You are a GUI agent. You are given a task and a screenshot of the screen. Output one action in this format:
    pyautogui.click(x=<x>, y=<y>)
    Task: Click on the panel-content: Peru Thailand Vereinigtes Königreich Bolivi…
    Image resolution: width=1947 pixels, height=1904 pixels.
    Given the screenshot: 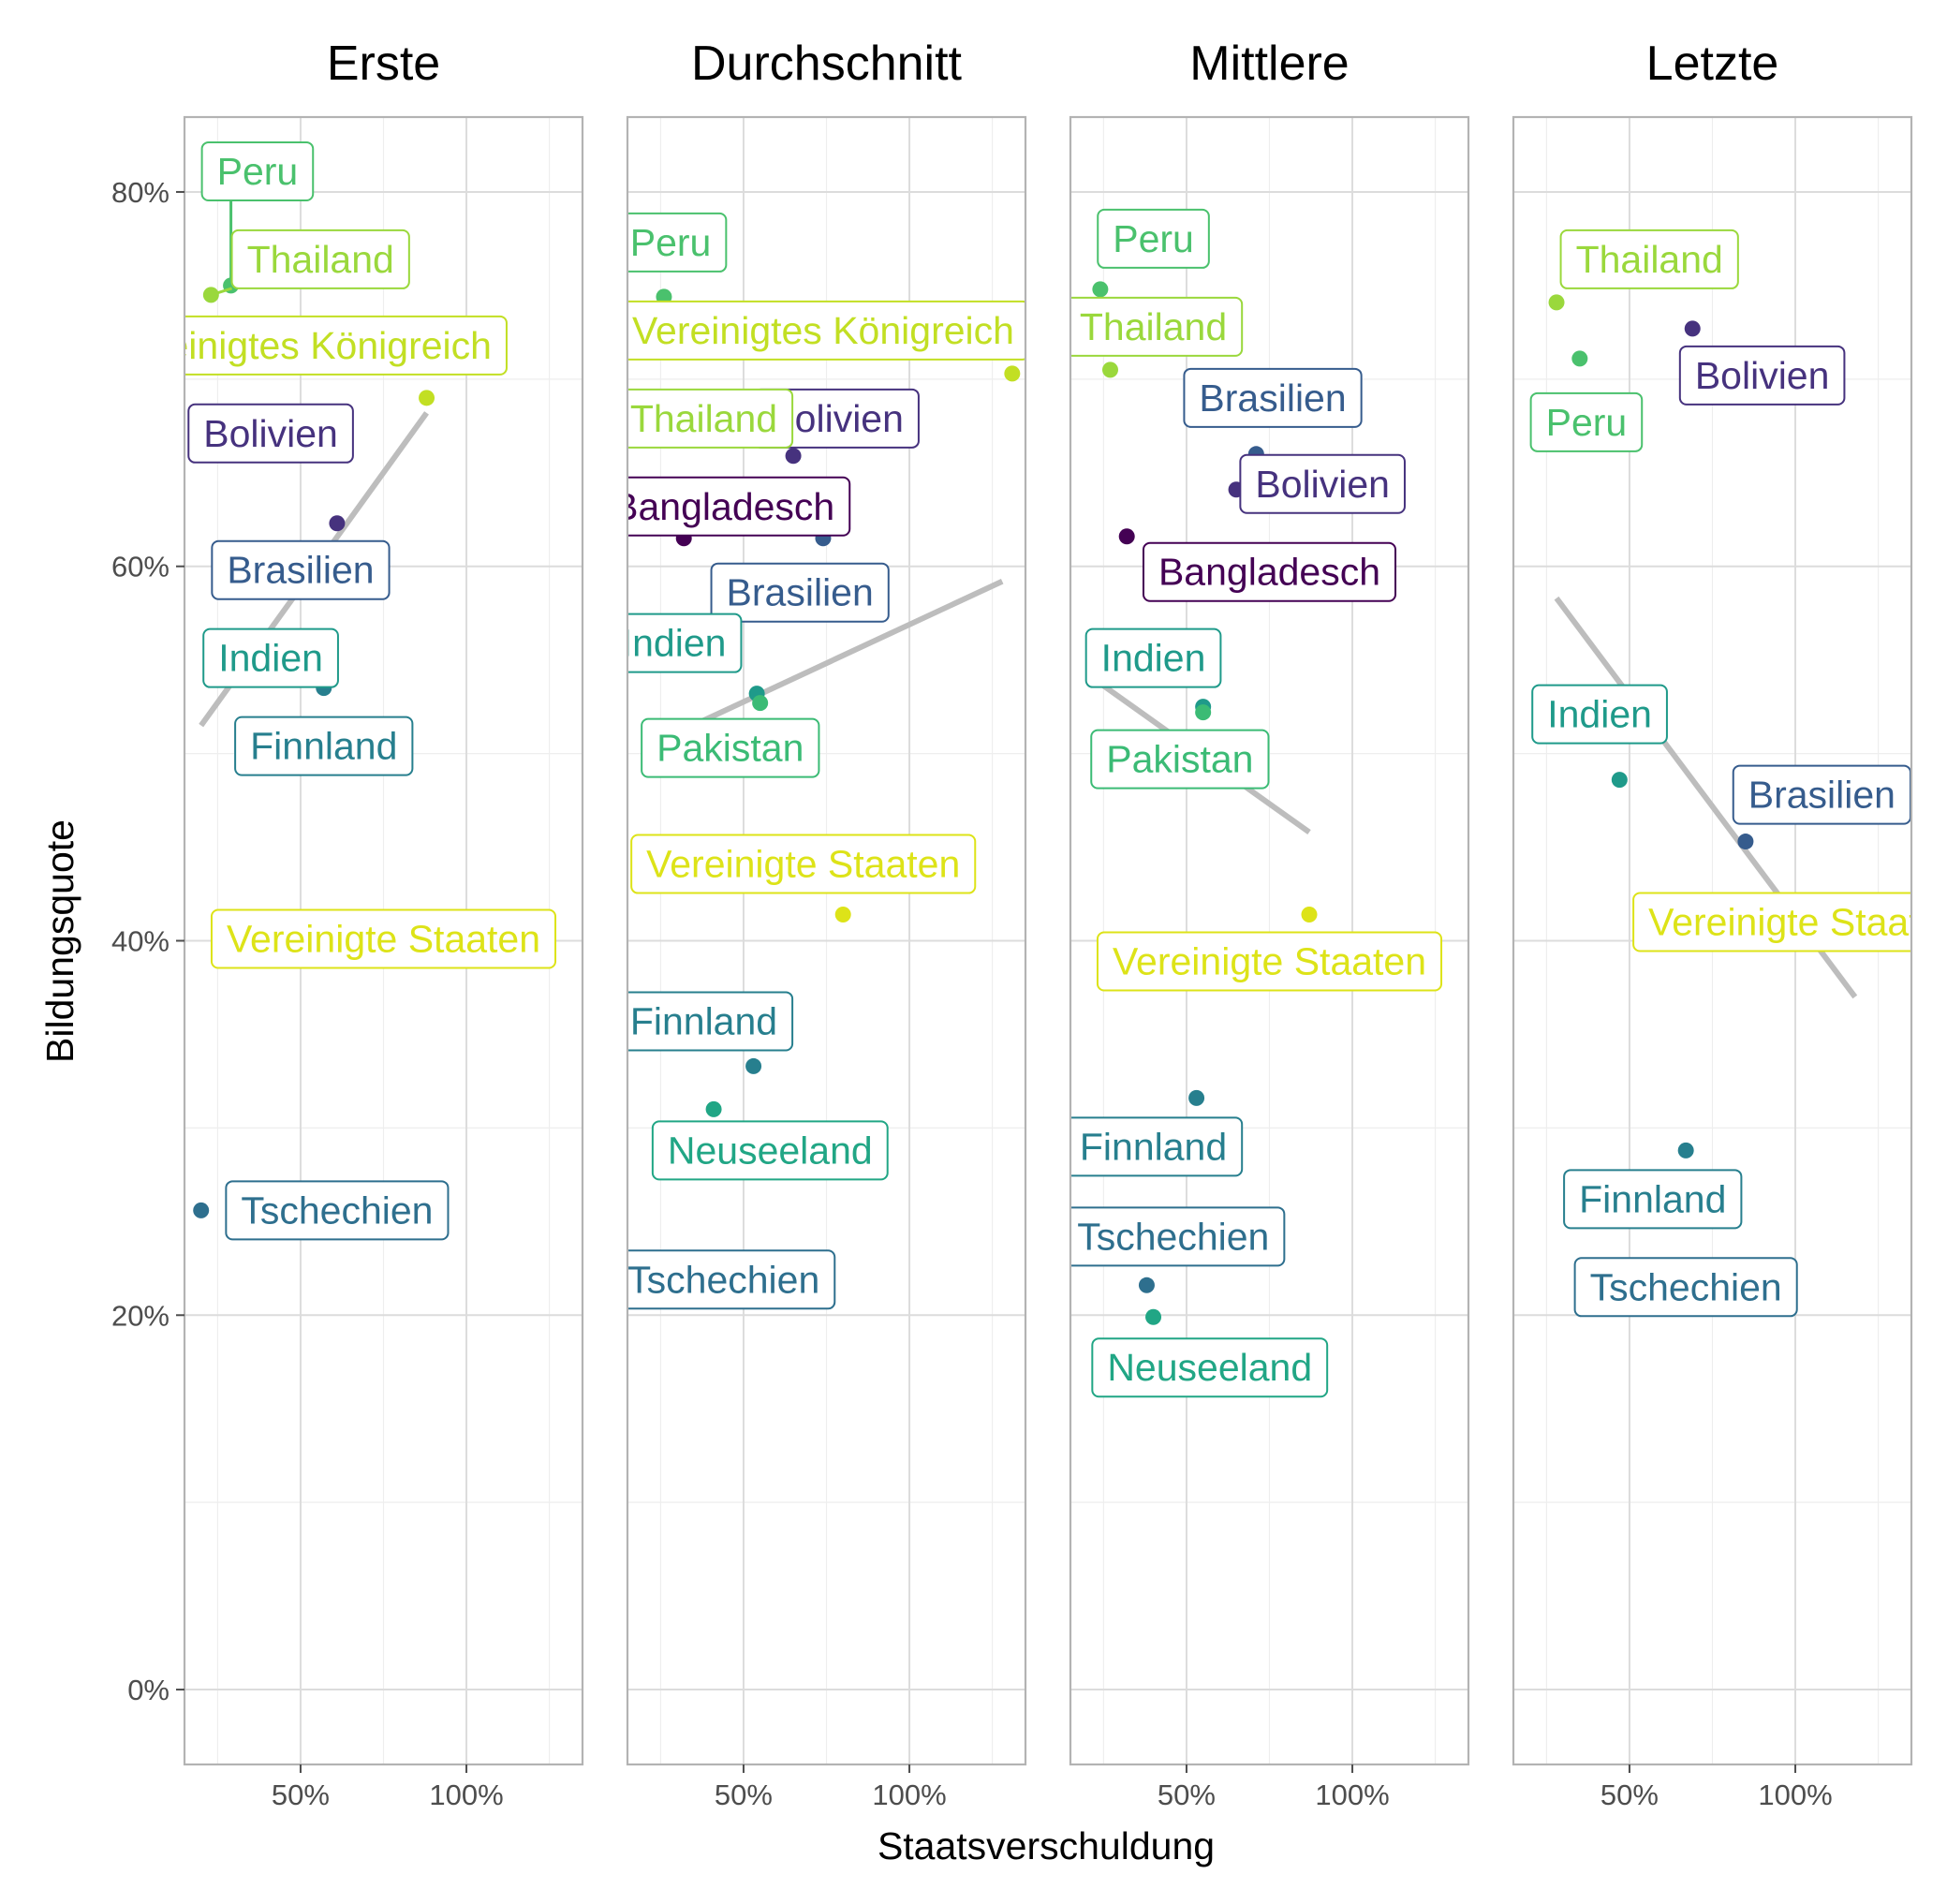 What is the action you would take?
    pyautogui.click(x=371, y=690)
    